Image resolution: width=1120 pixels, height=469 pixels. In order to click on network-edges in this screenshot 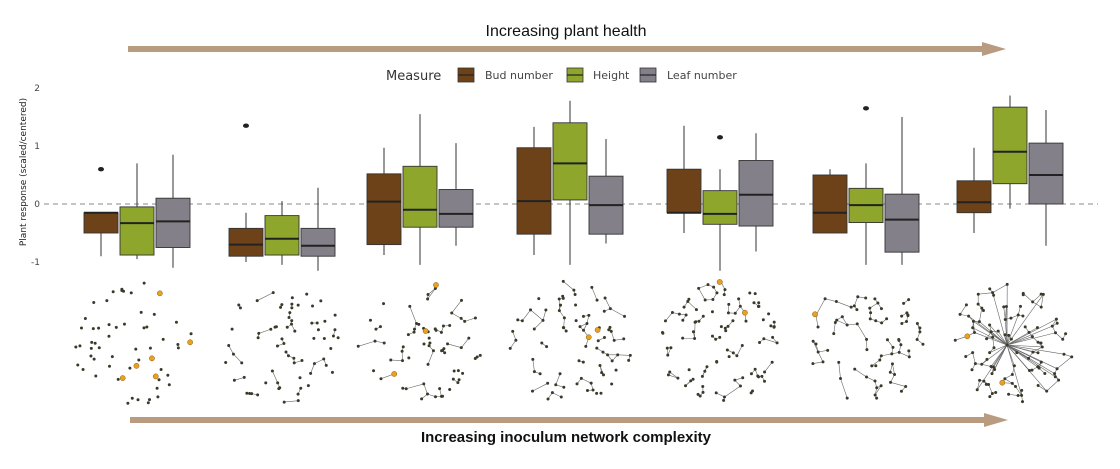, I will do `click(419, 342)`.